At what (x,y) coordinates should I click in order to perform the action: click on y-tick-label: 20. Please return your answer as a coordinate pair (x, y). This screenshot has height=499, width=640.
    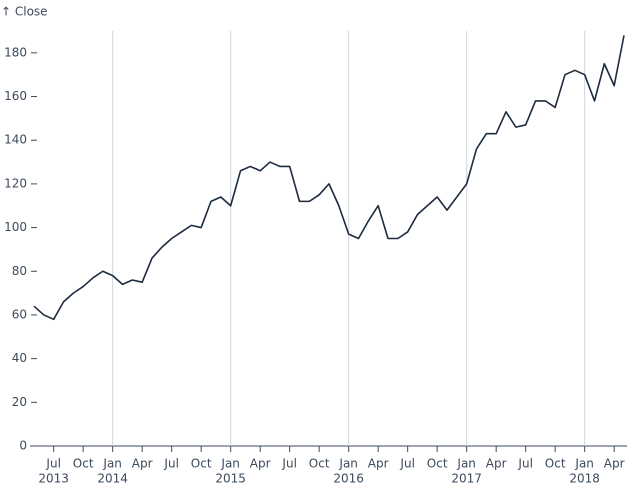
    Looking at the image, I should click on (19, 402).